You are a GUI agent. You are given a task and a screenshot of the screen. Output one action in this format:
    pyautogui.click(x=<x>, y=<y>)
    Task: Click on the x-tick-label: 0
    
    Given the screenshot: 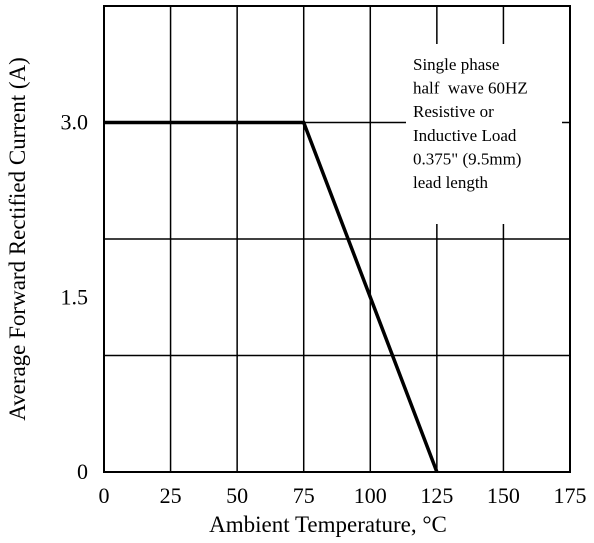 What is the action you would take?
    pyautogui.click(x=104, y=495)
    